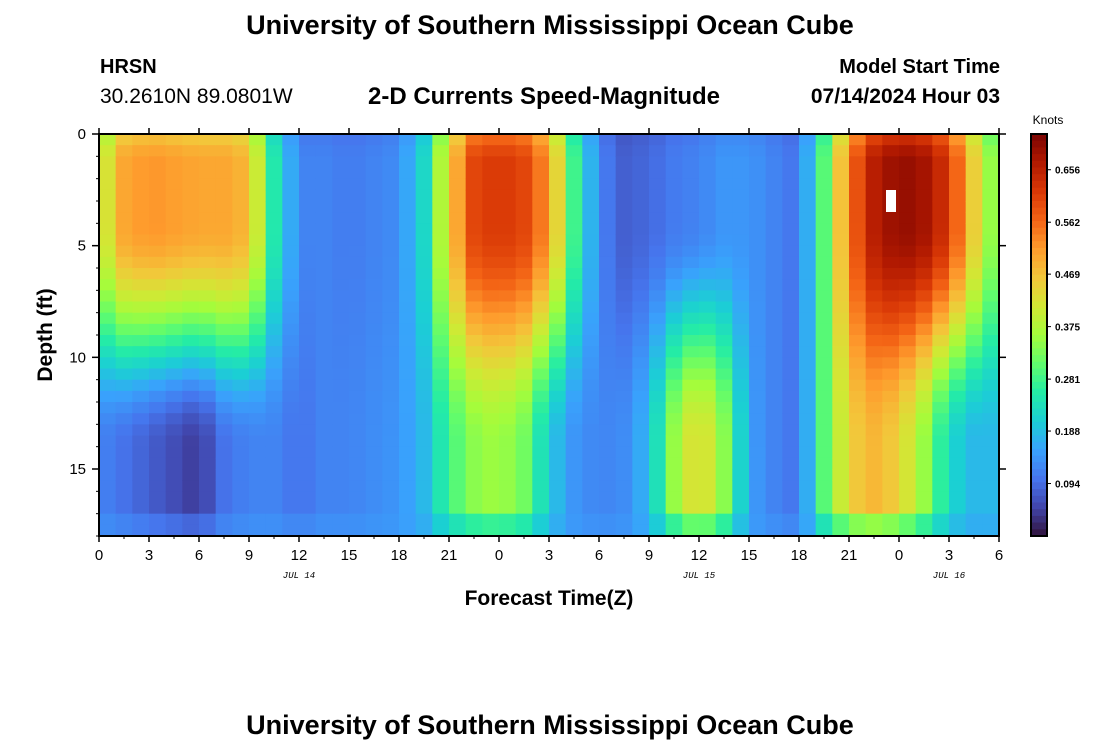 This screenshot has width=1100, height=750. I want to click on colorbar-segment, so click(1039, 432).